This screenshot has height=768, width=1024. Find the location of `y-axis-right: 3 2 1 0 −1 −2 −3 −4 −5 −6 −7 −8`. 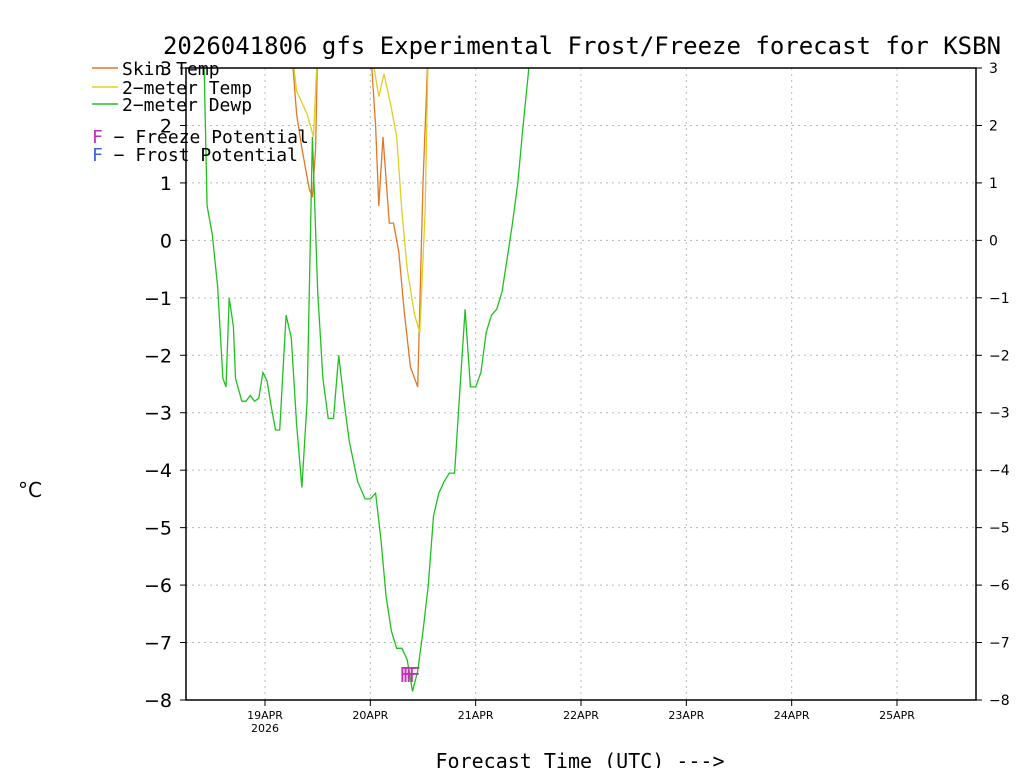

y-axis-right: 3 2 1 0 −1 −2 −3 −4 −5 −6 −7 −8 is located at coordinates (993, 385).